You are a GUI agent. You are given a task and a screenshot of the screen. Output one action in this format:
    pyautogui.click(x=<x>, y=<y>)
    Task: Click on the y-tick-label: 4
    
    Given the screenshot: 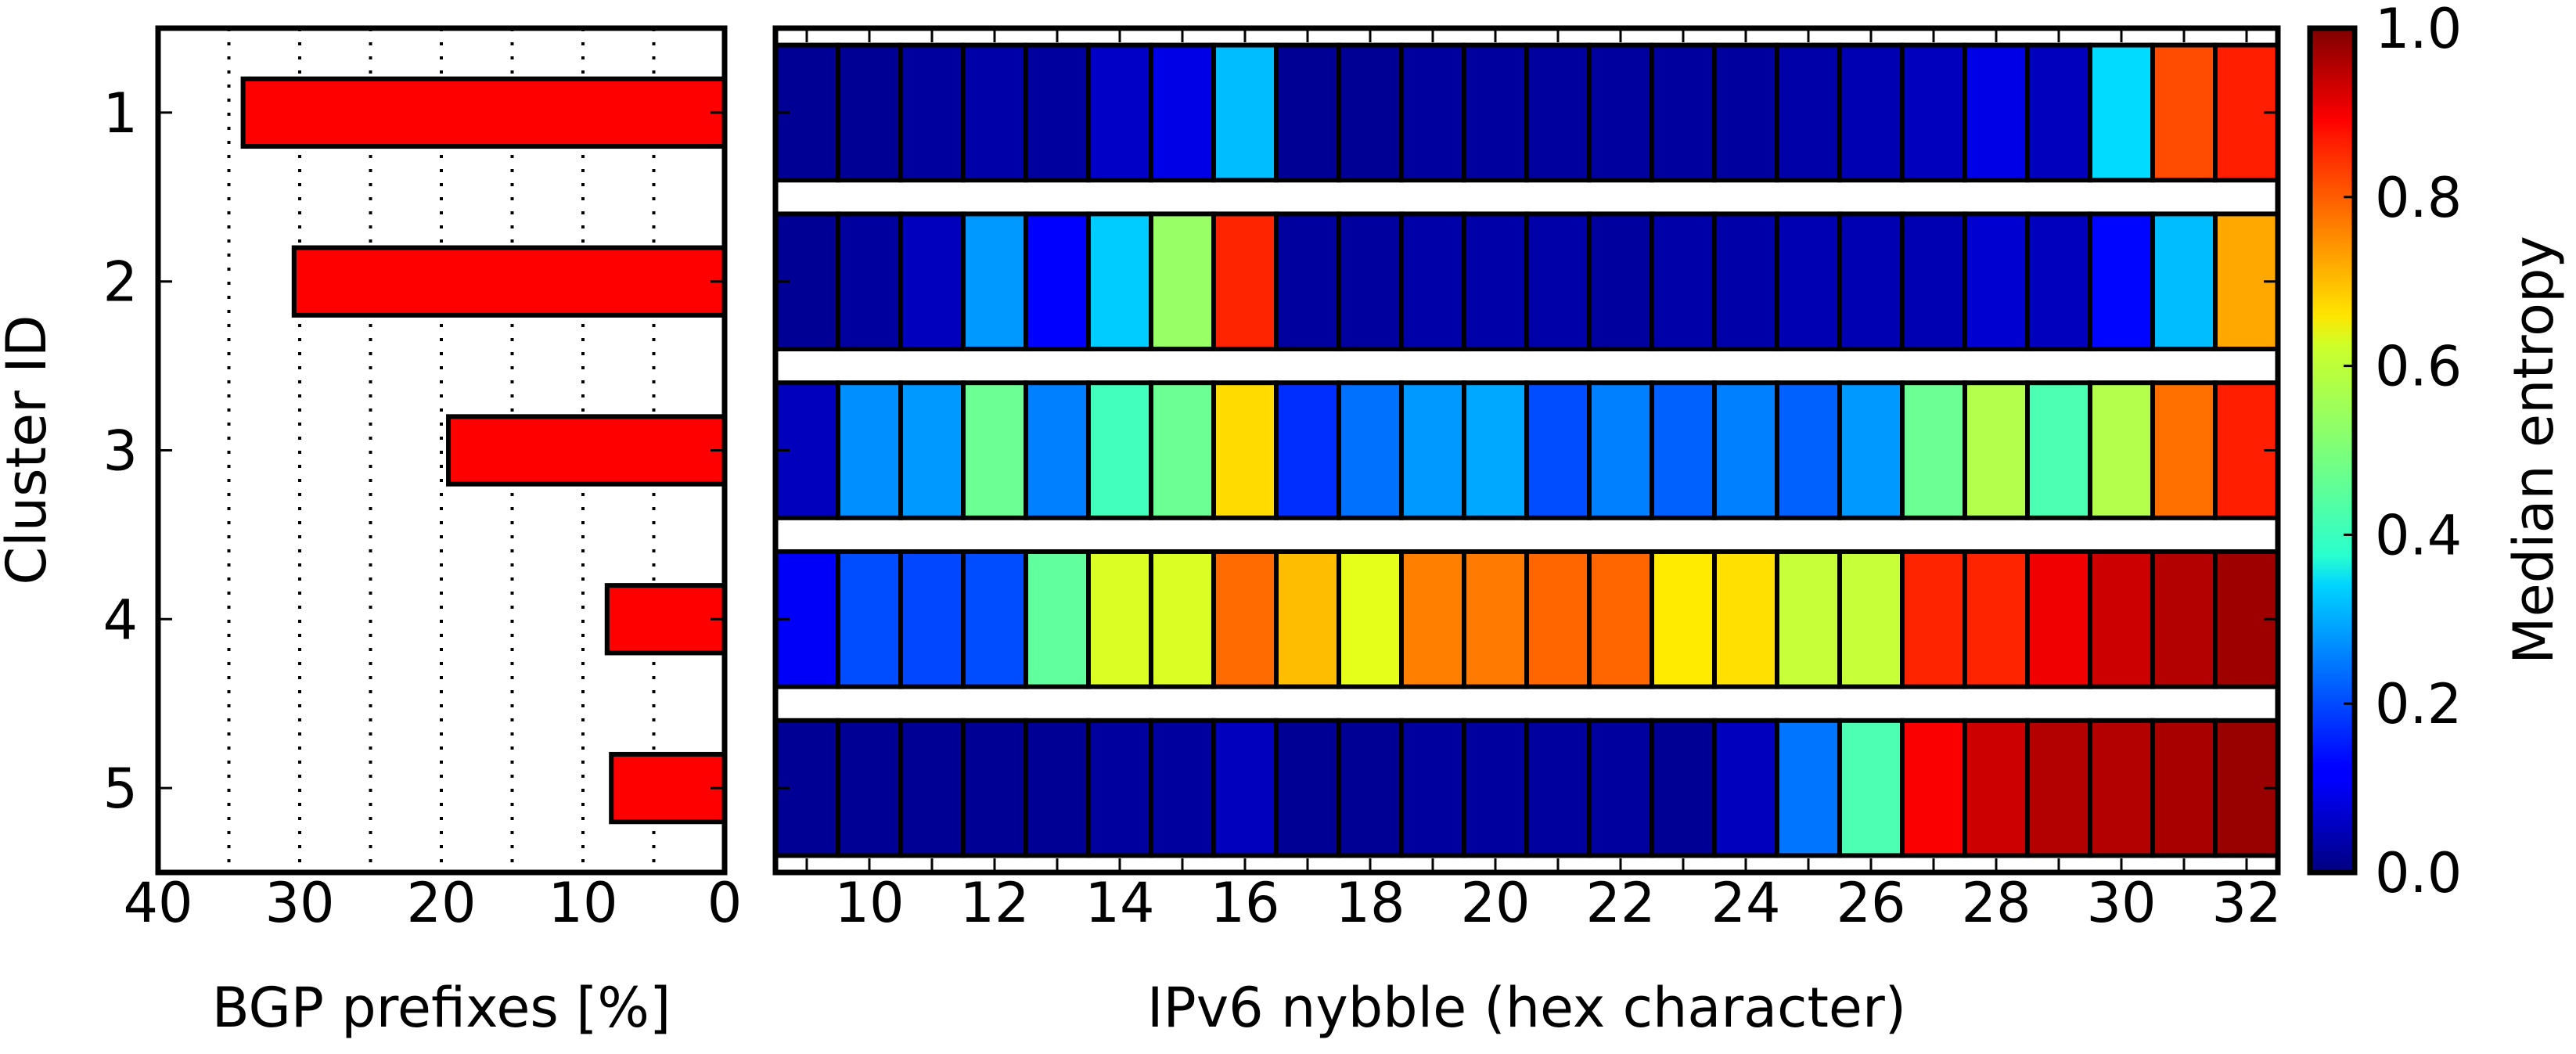 What is the action you would take?
    pyautogui.click(x=120, y=620)
    